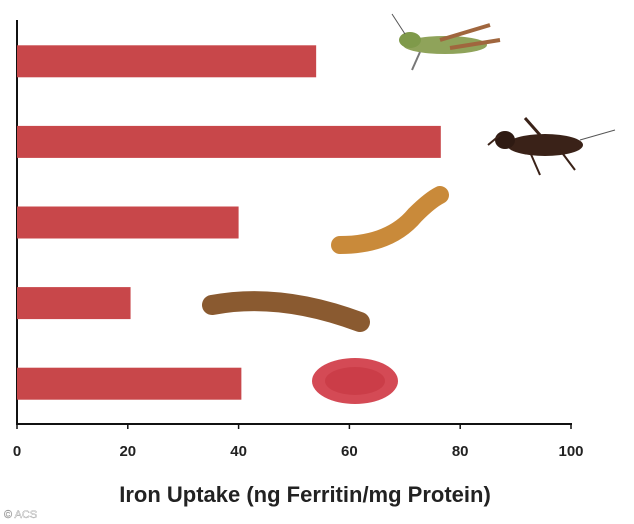  Describe the element at coordinates (460, 451) in the screenshot. I see `x-tick-label: 80` at that location.